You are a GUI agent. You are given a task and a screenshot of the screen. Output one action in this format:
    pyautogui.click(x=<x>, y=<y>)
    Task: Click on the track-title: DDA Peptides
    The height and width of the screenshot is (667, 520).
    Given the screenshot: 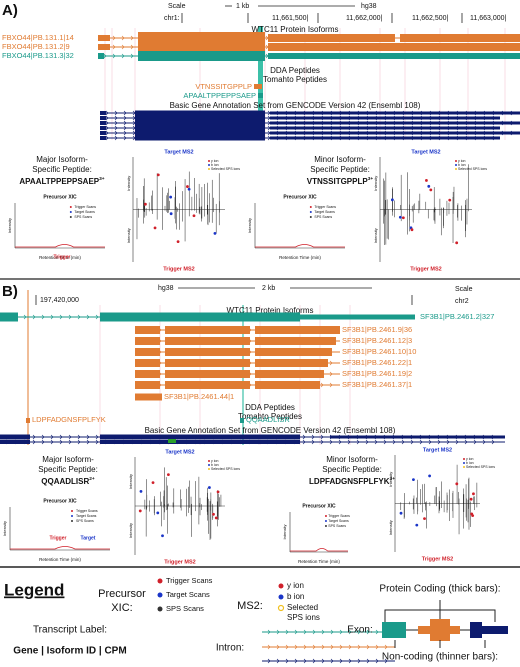 What is the action you would take?
    pyautogui.click(x=270, y=407)
    